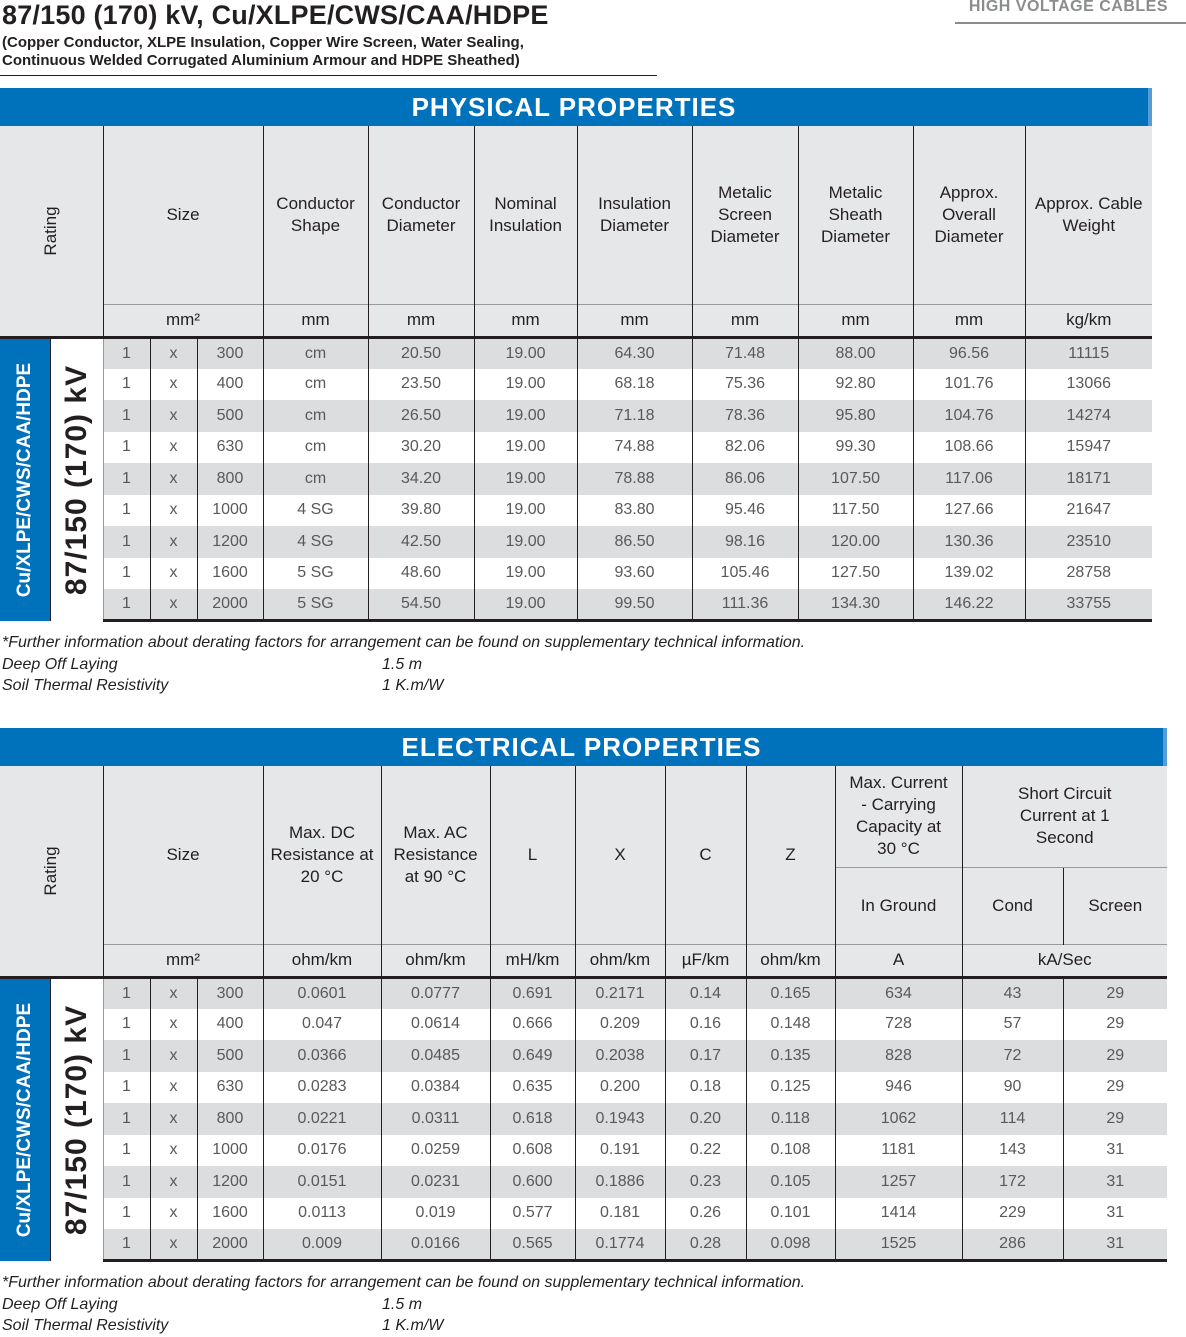  Describe the element at coordinates (421, 353) in the screenshot. I see `table-cell: 20.50` at that location.